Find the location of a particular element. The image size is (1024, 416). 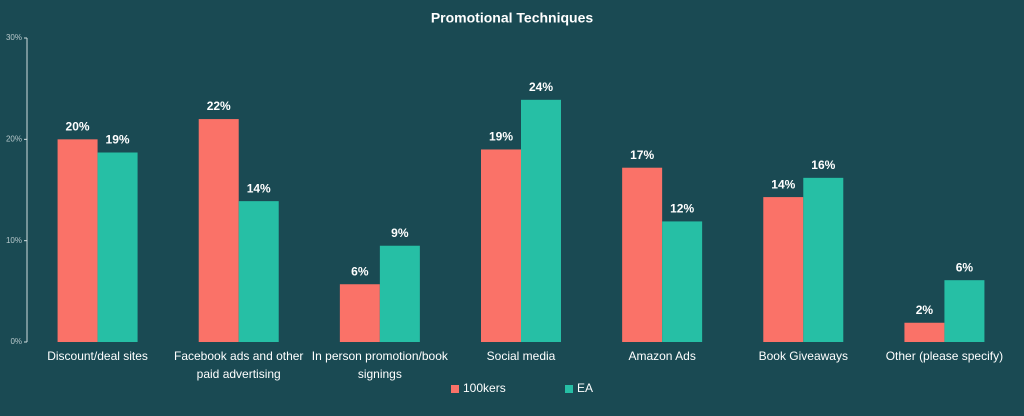

x-tick-label: In person promotion/book signings is located at coordinates (380, 365).